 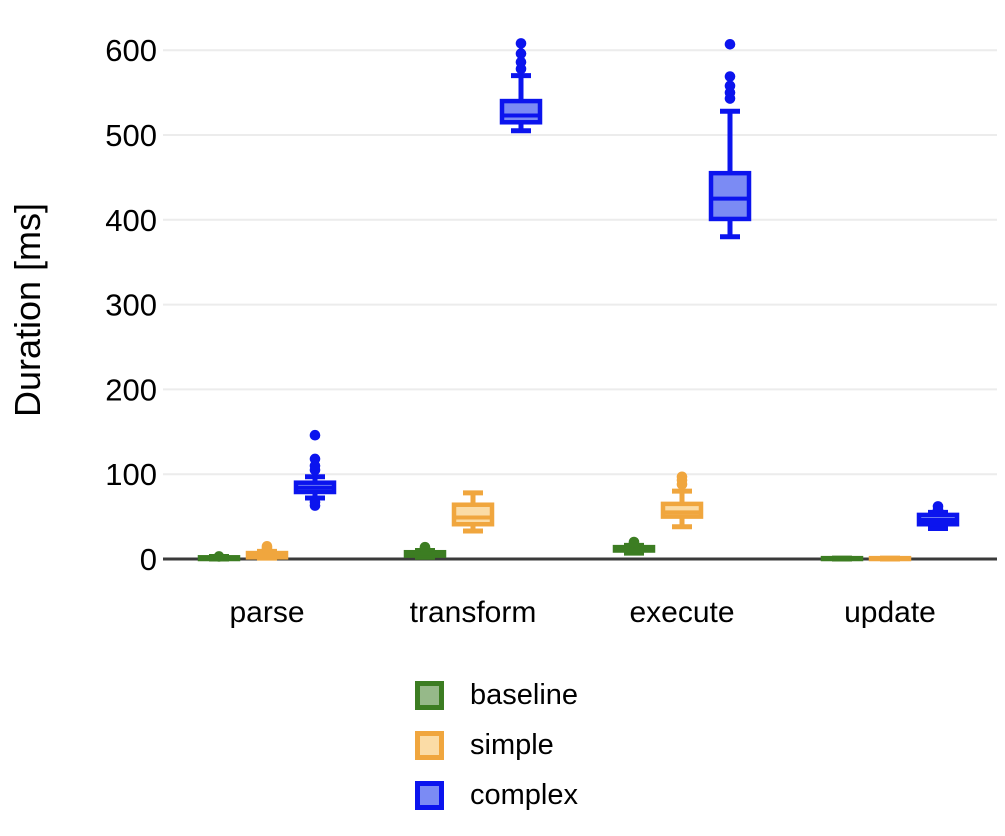 I want to click on x-category-label-transform: transform, so click(x=473, y=612).